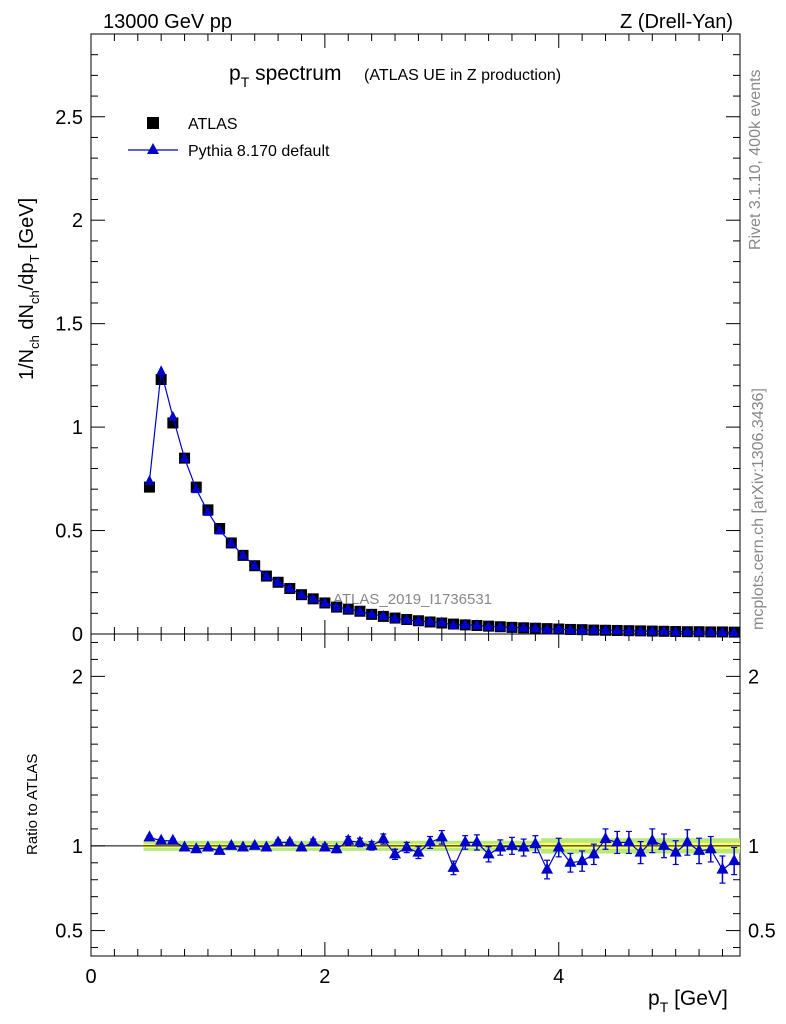 The width and height of the screenshot is (786, 1024). Describe the element at coordinates (755, 159) in the screenshot. I see `rivet-label: Rivet 3.1.10, 400k events` at that location.